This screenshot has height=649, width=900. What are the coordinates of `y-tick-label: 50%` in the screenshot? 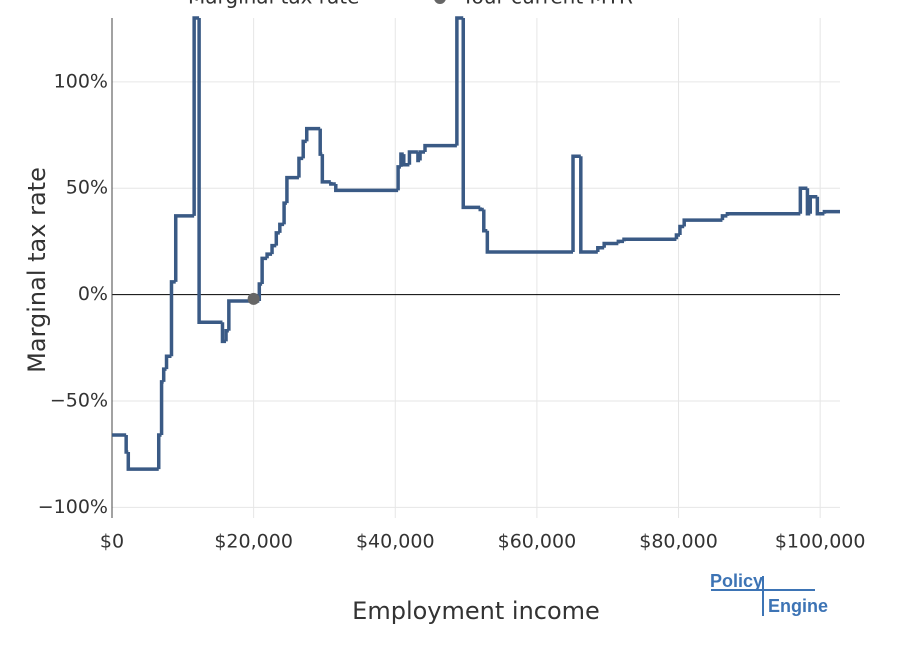 It's located at (87, 188).